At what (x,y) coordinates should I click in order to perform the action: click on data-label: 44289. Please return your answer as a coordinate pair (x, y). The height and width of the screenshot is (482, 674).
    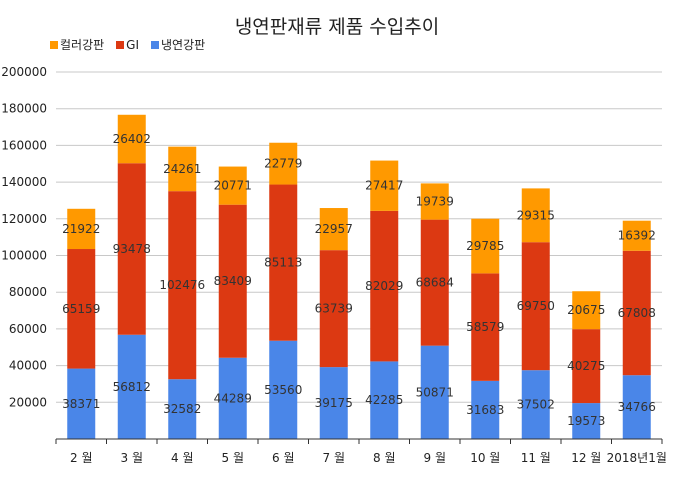
    Looking at the image, I should click on (233, 398).